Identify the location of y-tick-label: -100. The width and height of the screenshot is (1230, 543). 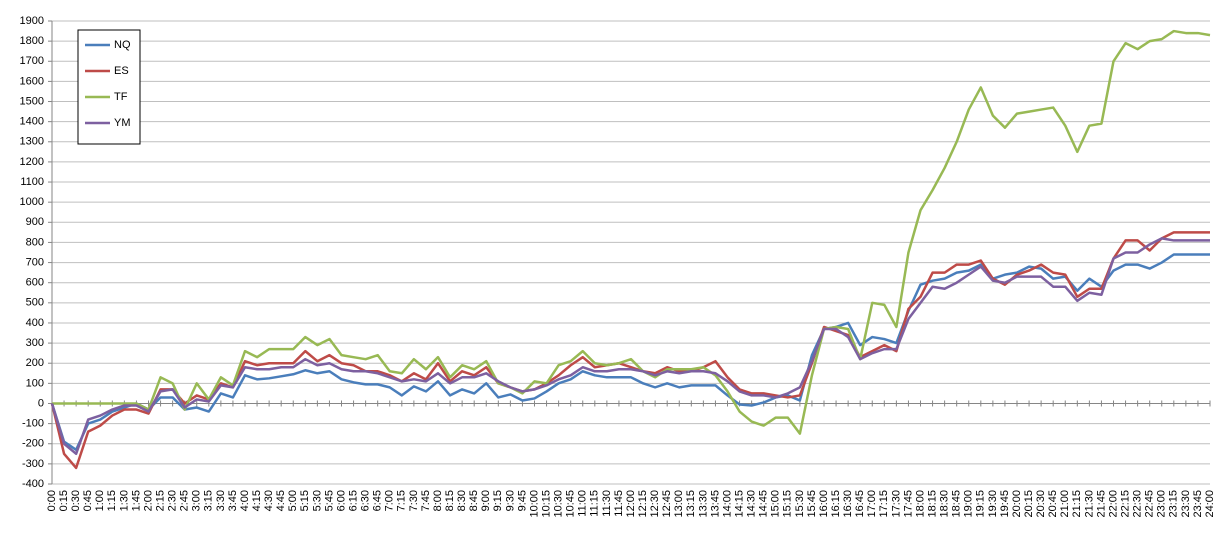
(33, 424).